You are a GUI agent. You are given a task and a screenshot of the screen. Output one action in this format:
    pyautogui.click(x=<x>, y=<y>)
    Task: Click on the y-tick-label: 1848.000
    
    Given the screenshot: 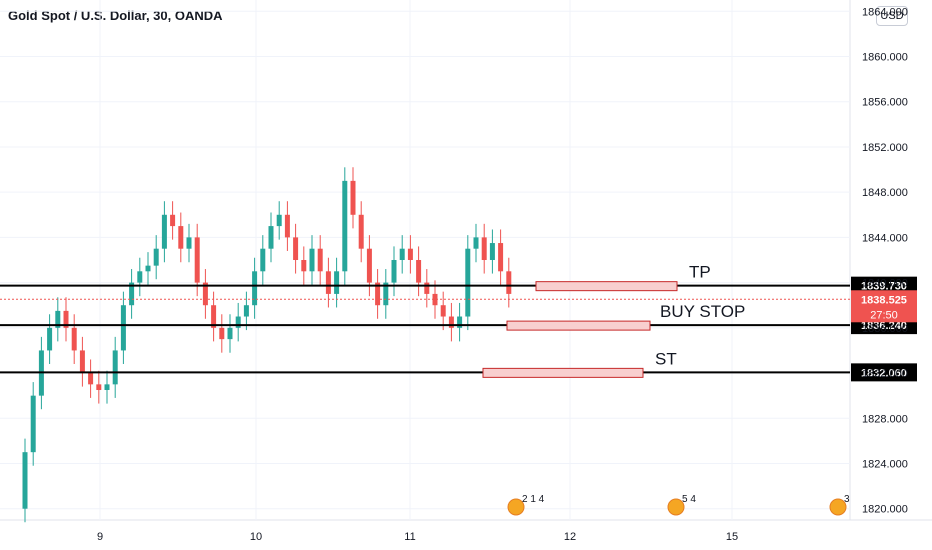 What is the action you would take?
    pyautogui.click(x=885, y=193)
    